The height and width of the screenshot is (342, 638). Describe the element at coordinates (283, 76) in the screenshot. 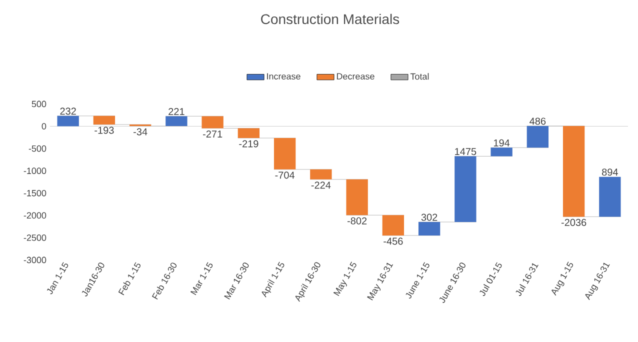

I see `legend-label: Increase` at that location.